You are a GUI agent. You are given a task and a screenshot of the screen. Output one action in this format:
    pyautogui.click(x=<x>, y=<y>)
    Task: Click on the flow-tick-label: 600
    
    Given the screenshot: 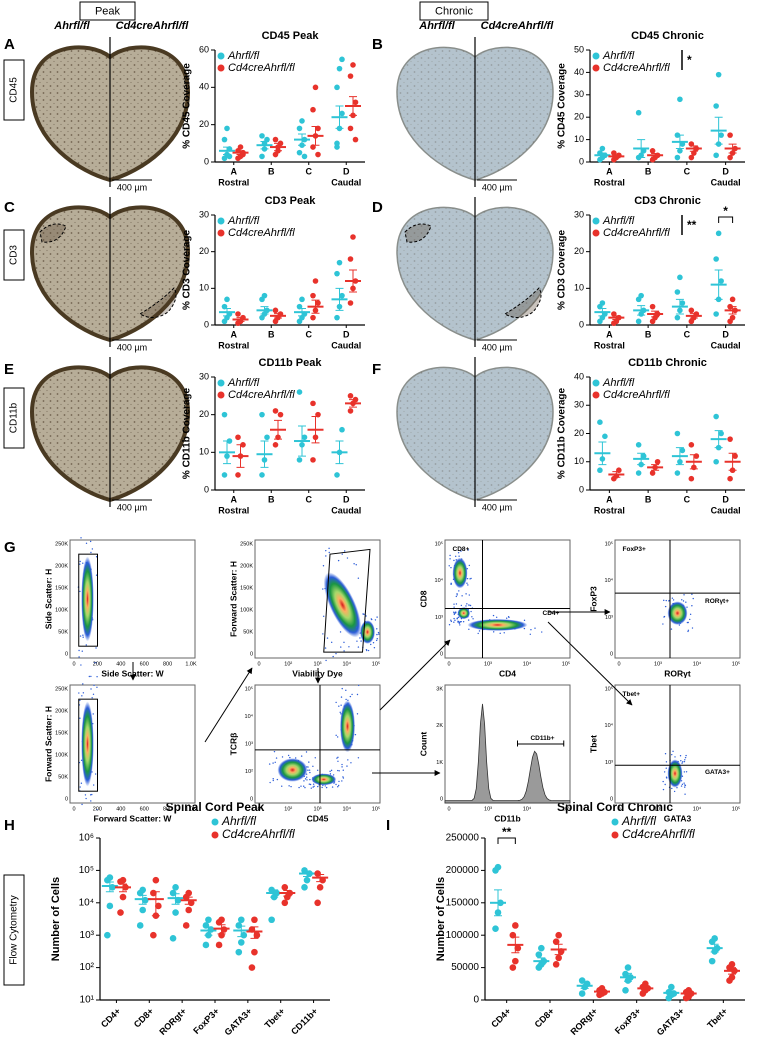 What is the action you would take?
    pyautogui.click(x=144, y=809)
    